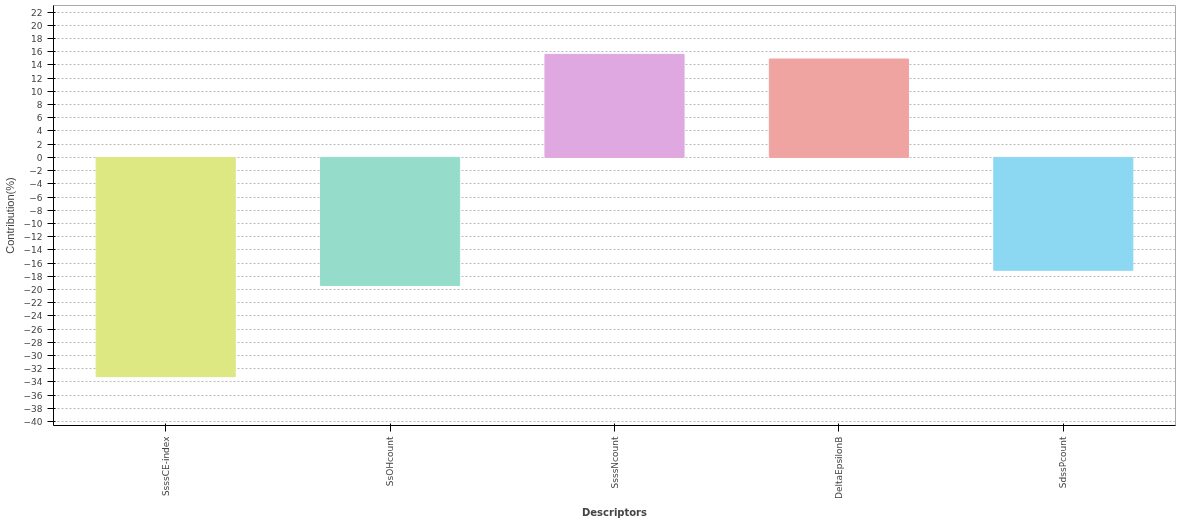 The width and height of the screenshot is (1187, 525). I want to click on y-tick-label: 16, so click(37, 52).